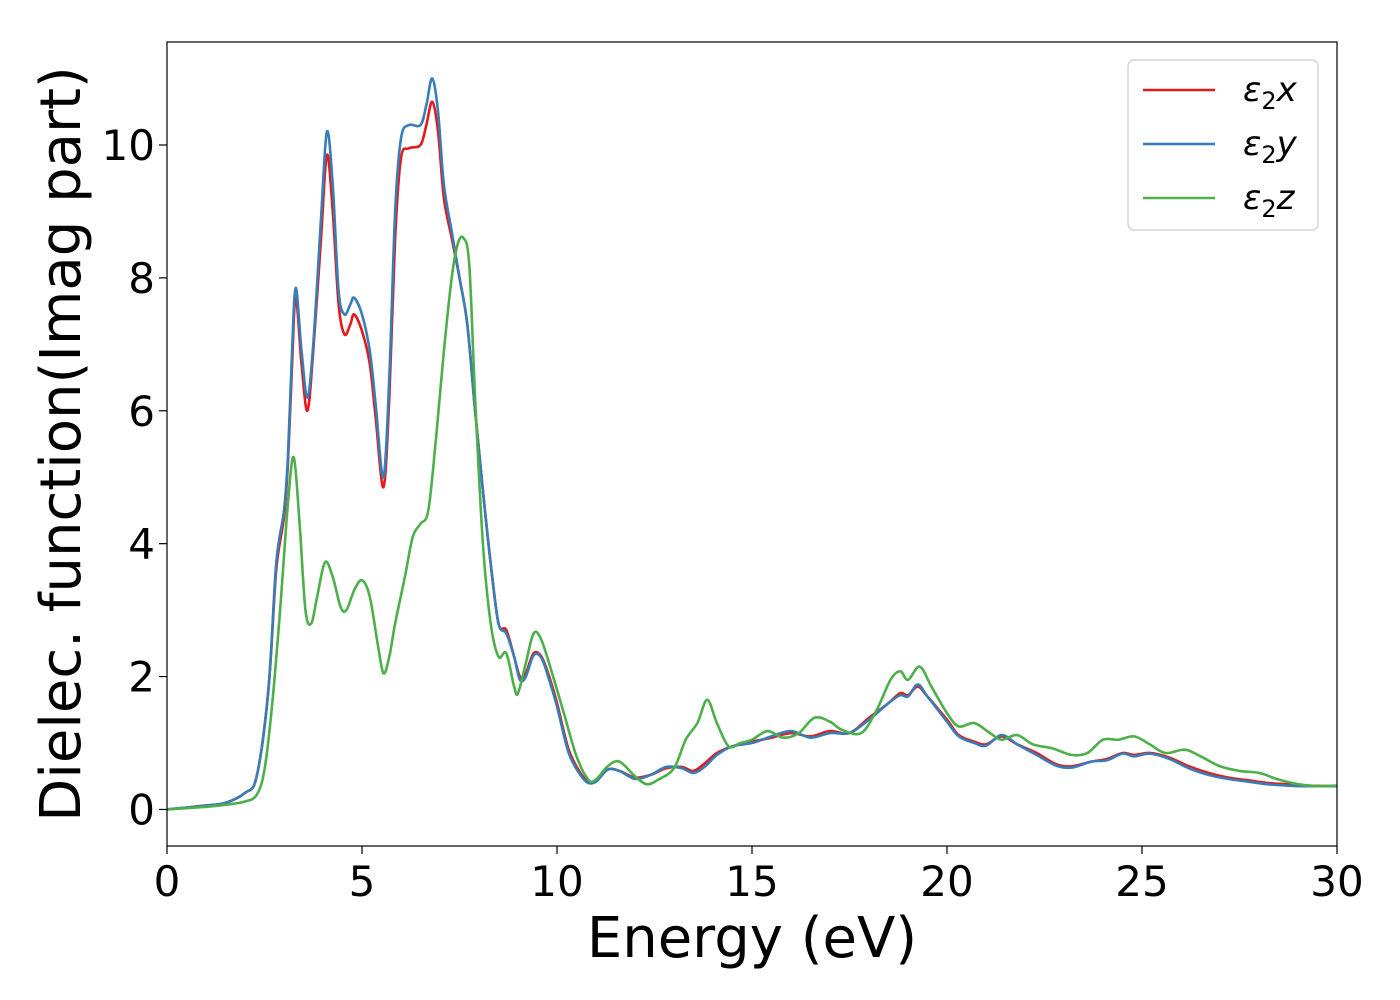 Image resolution: width=1400 pixels, height=1000 pixels. I want to click on legend-box, so click(1223, 145).